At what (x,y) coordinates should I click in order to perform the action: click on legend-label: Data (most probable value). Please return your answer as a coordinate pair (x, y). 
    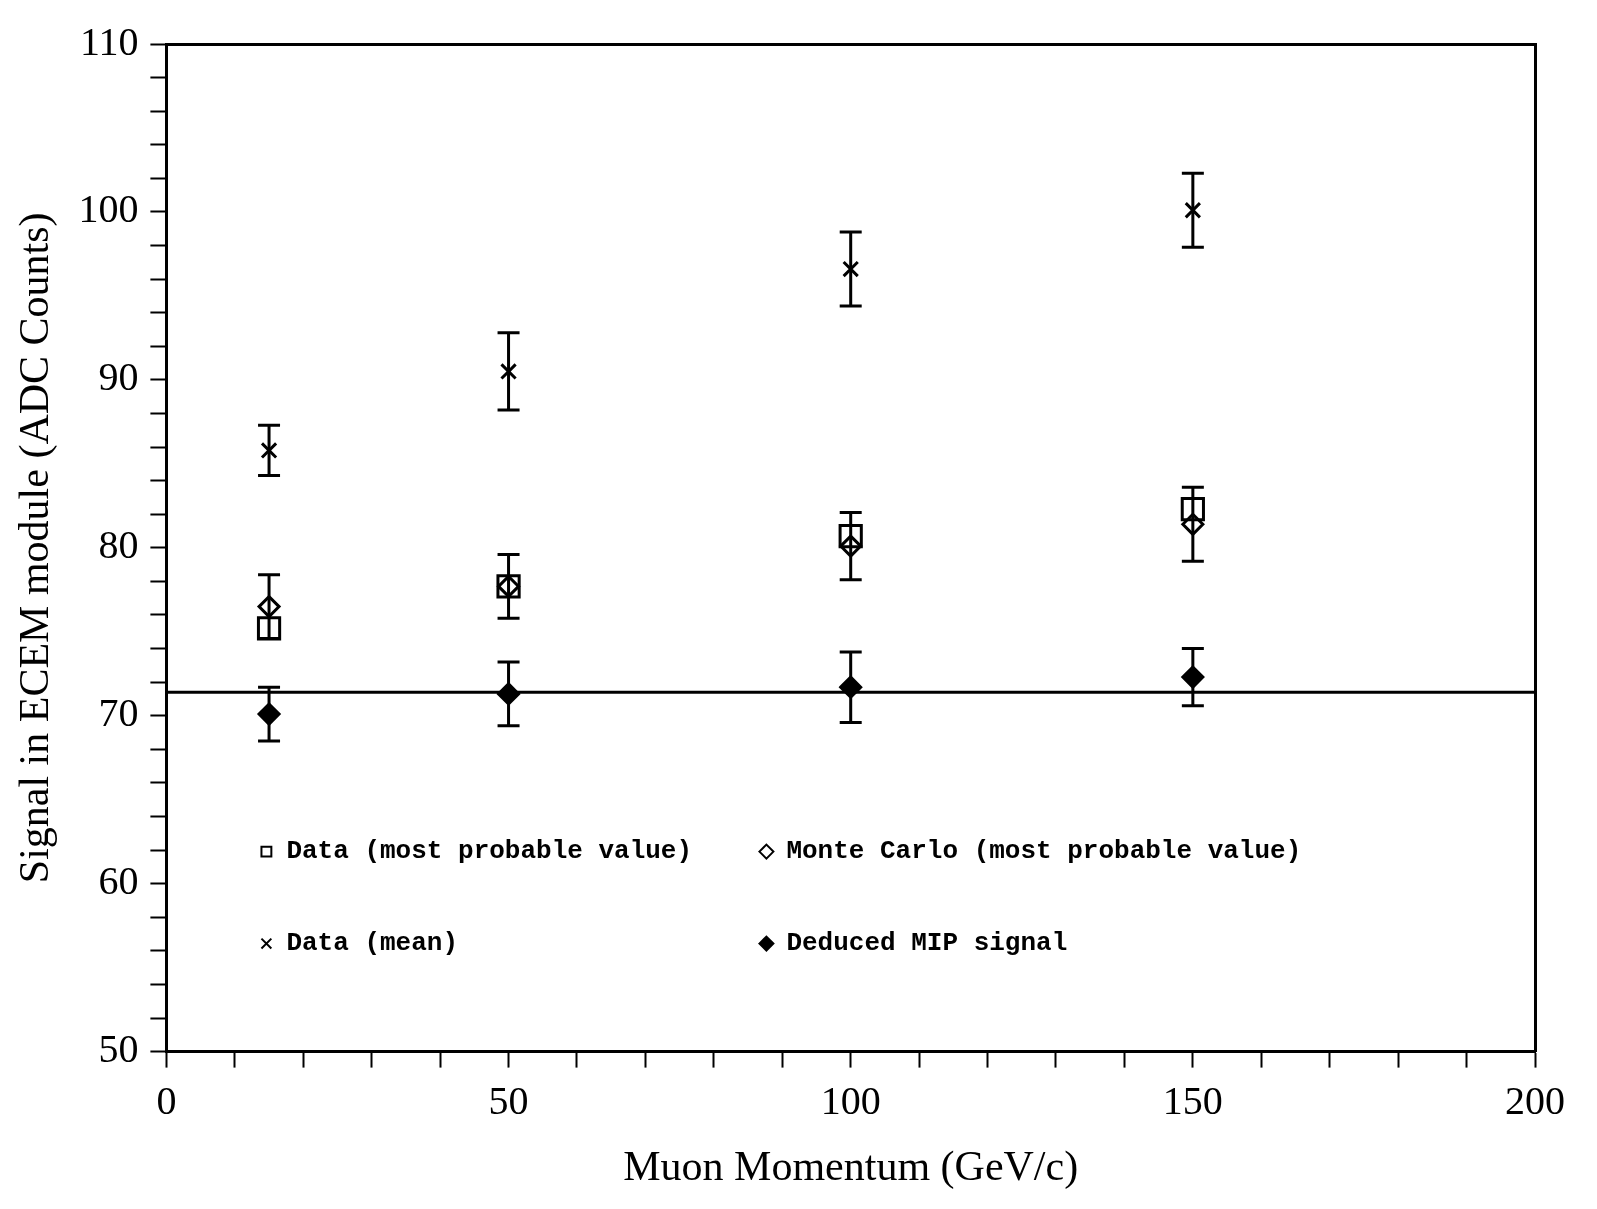
    Looking at the image, I should click on (489, 851).